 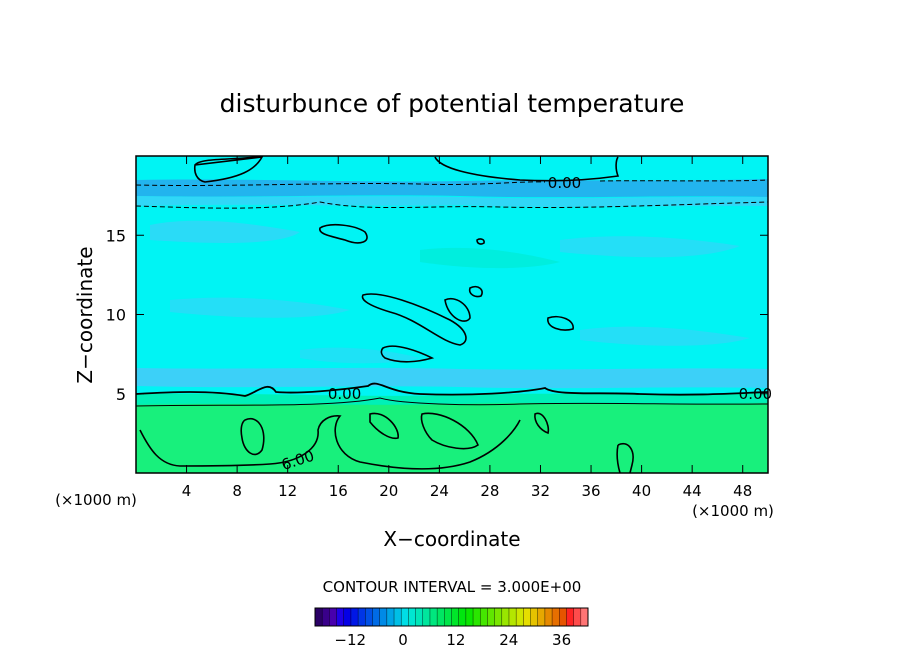 I want to click on x-tick-label: 28, so click(x=489, y=491).